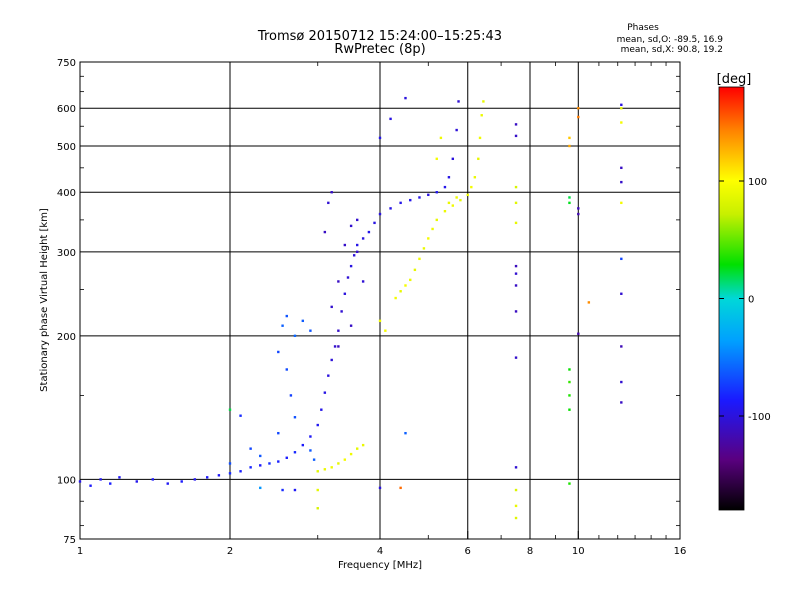 The image size is (800, 600). What do you see at coordinates (530, 551) in the screenshot?
I see `x-tick-label: 8` at bounding box center [530, 551].